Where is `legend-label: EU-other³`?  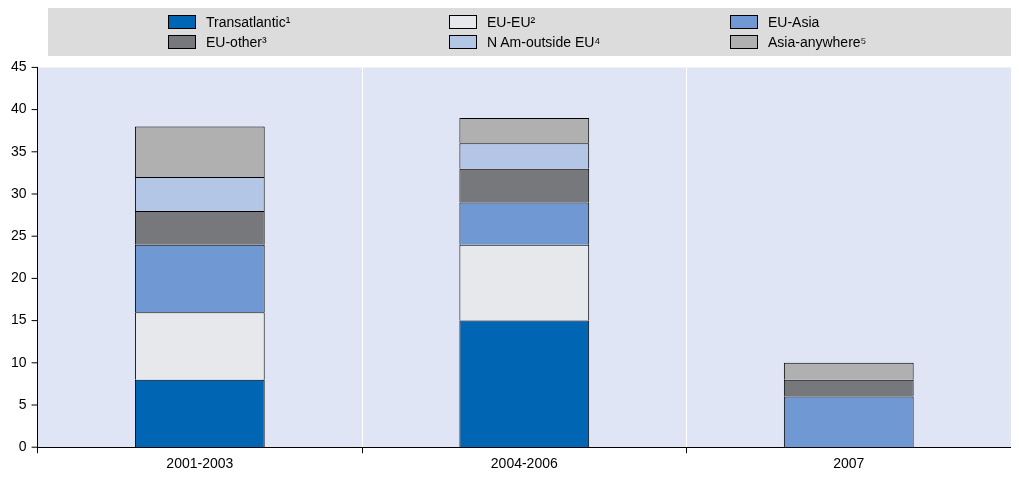
legend-label: EU-other³ is located at coordinates (236, 42).